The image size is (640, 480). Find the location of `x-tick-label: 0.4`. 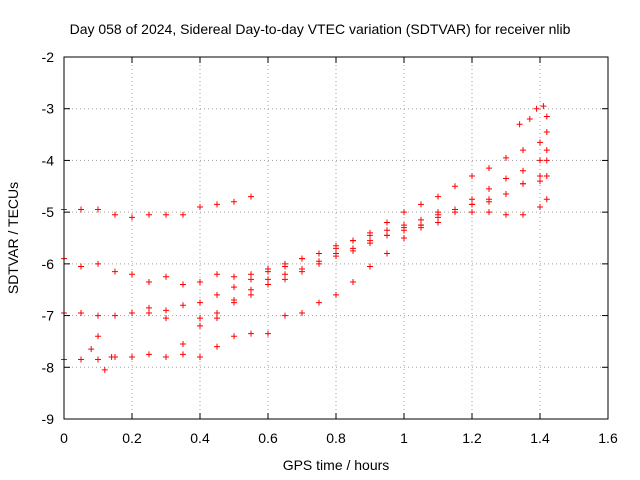

x-tick-label: 0.4 is located at coordinates (200, 438).